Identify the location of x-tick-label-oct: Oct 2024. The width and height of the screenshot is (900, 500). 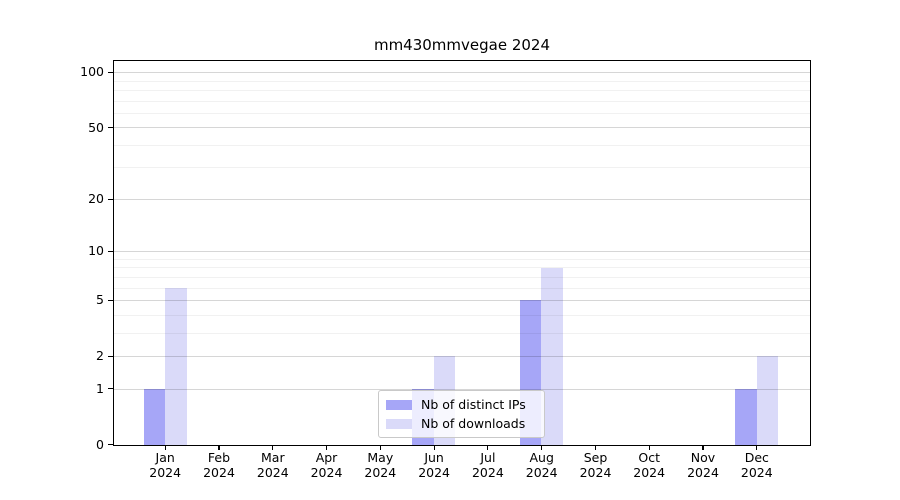
(649, 465).